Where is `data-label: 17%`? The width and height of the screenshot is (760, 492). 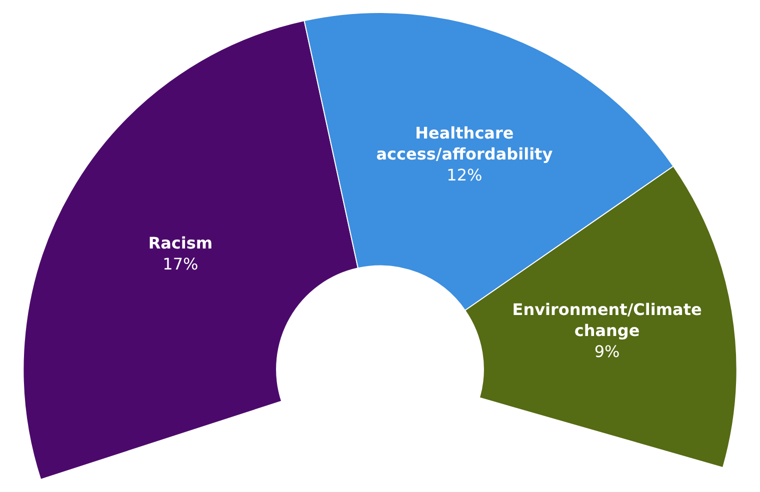
data-label: 17% is located at coordinates (180, 264).